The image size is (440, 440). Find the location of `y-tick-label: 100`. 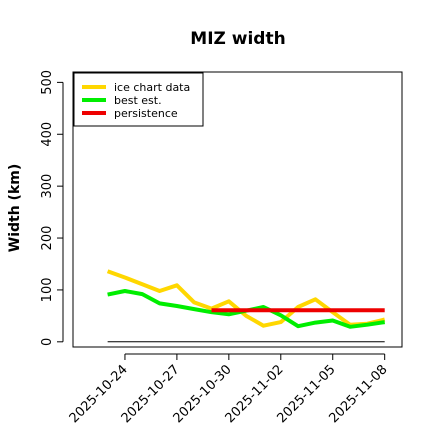

y-tick-label: 100 is located at coordinates (47, 290).